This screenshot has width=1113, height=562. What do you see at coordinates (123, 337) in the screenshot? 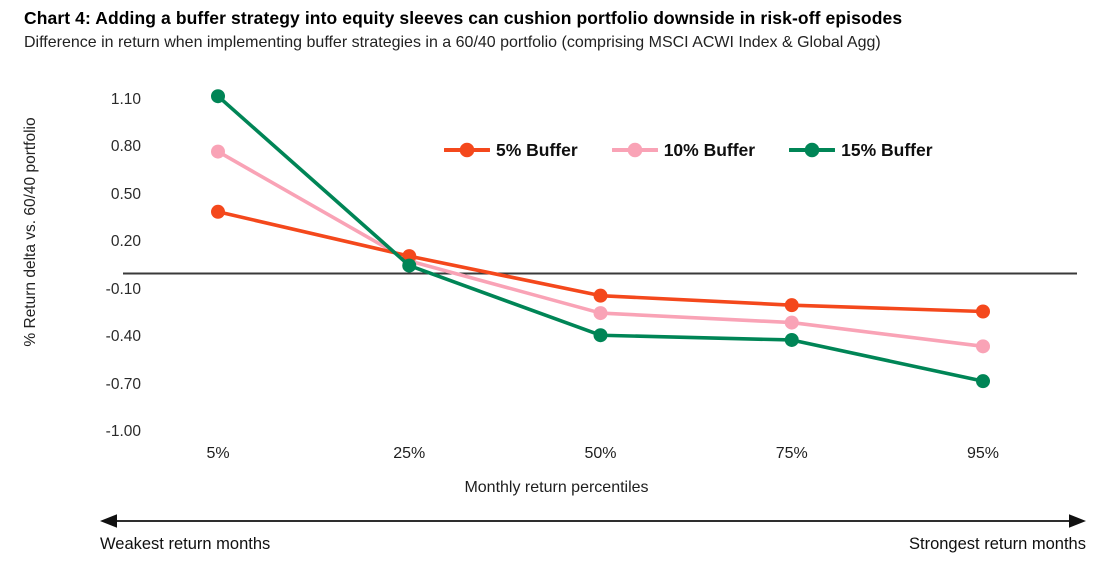
I see `y-tick-label: -0.40` at bounding box center [123, 337].